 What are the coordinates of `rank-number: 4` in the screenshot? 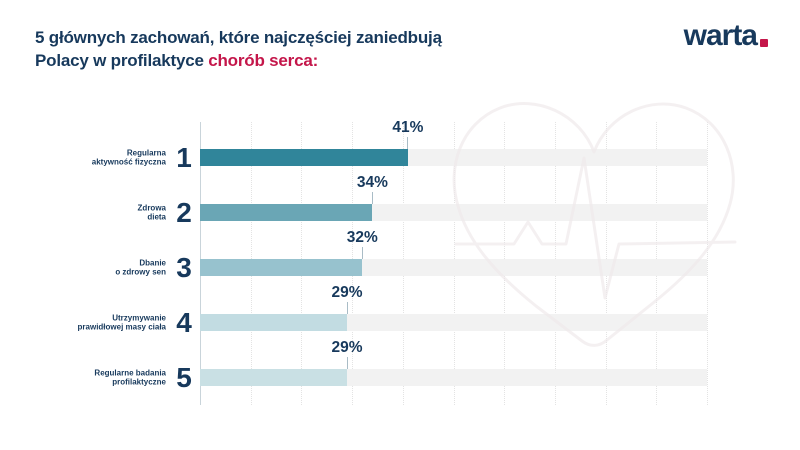 It's located at (184, 322).